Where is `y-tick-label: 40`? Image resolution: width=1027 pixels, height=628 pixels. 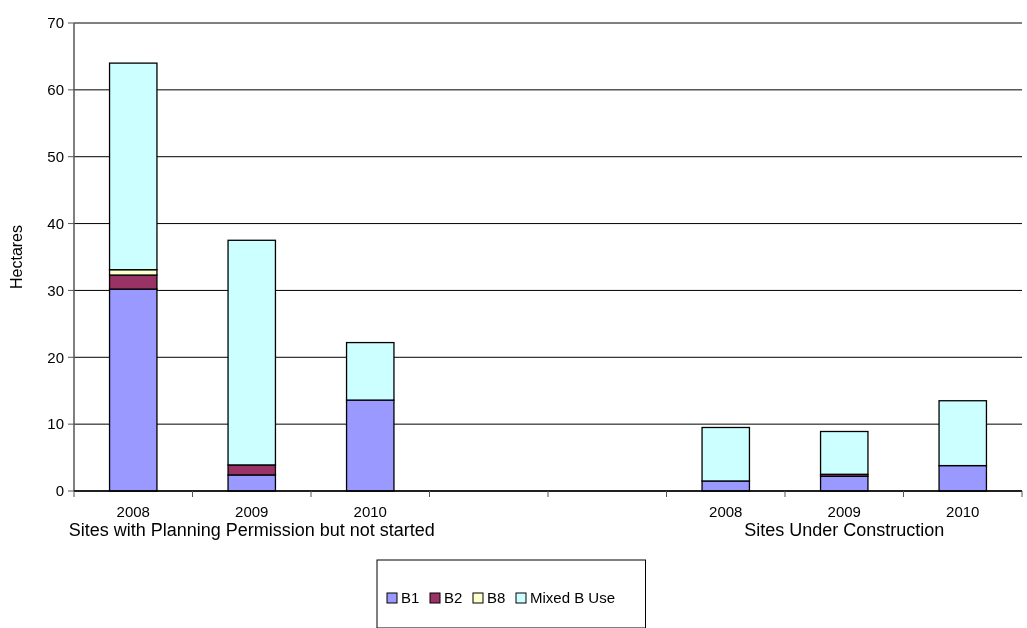
y-tick-label: 40 is located at coordinates (55, 223).